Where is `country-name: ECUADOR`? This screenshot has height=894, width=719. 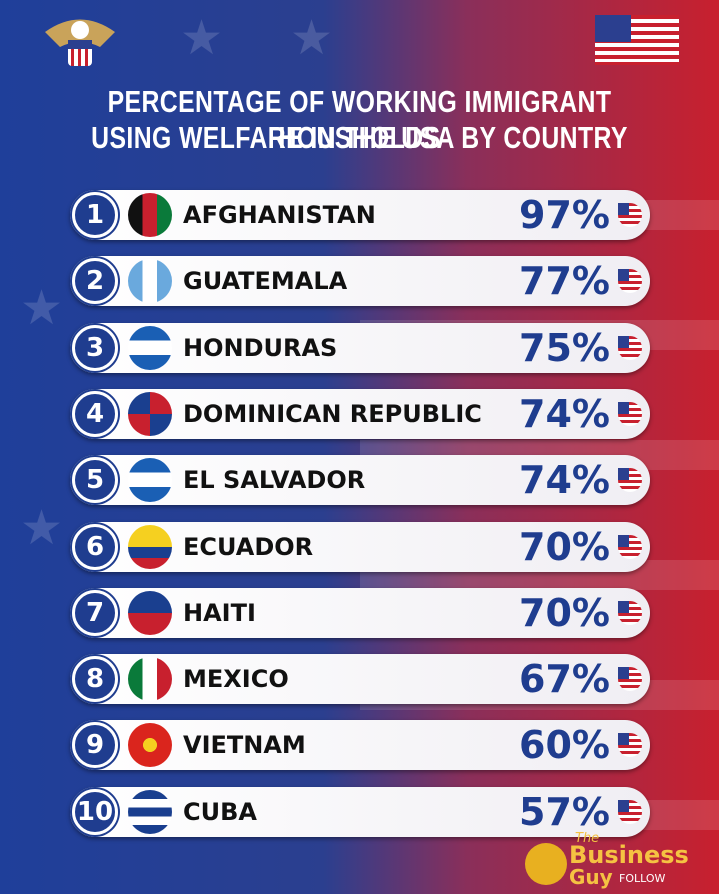 country-name: ECUADOR is located at coordinates (248, 546).